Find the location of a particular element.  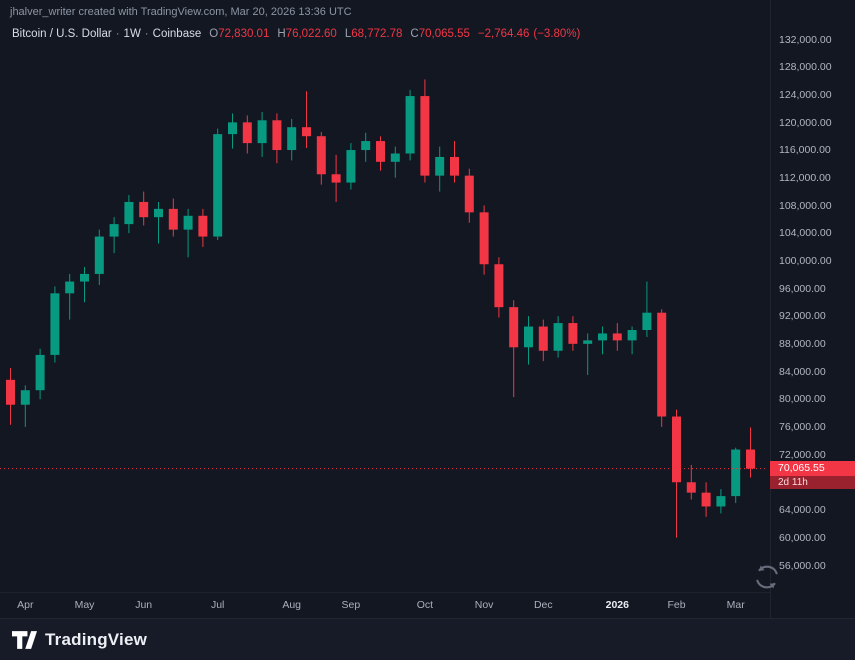

time-axis-label-Dec: Dec is located at coordinates (543, 605).